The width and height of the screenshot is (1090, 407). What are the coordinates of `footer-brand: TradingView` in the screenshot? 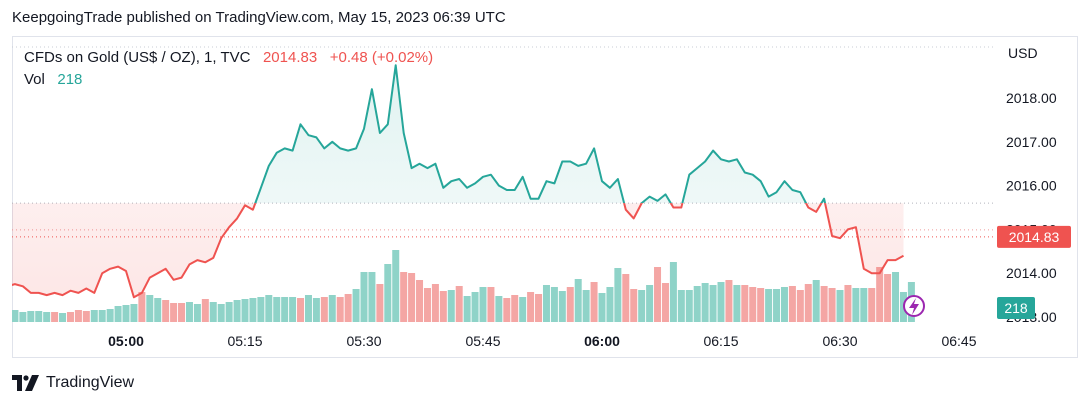 It's located at (73, 383).